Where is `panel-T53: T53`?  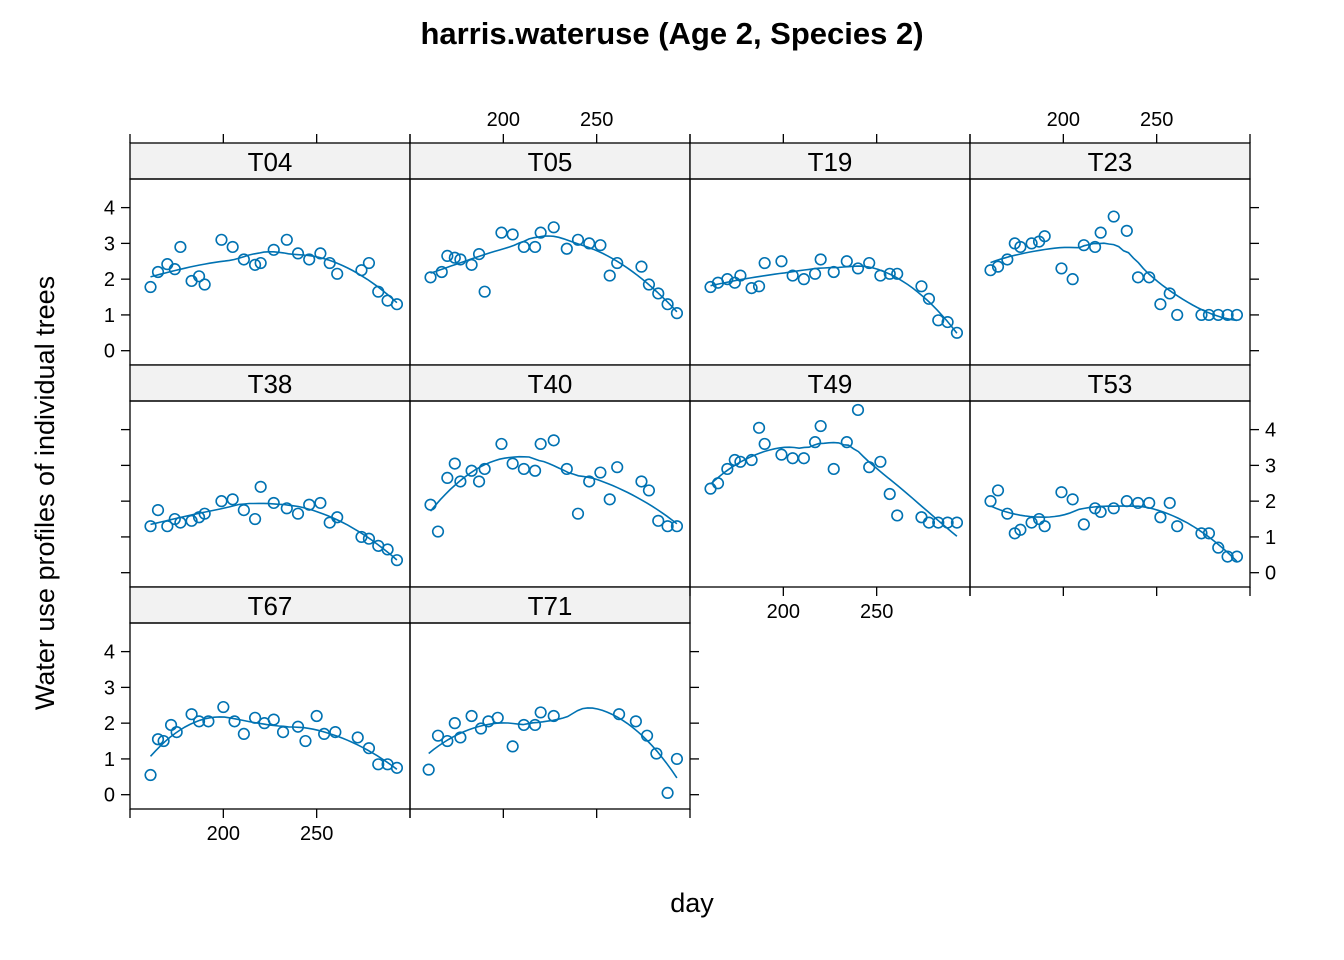
panel-T53: T53 is located at coordinates (1110, 476).